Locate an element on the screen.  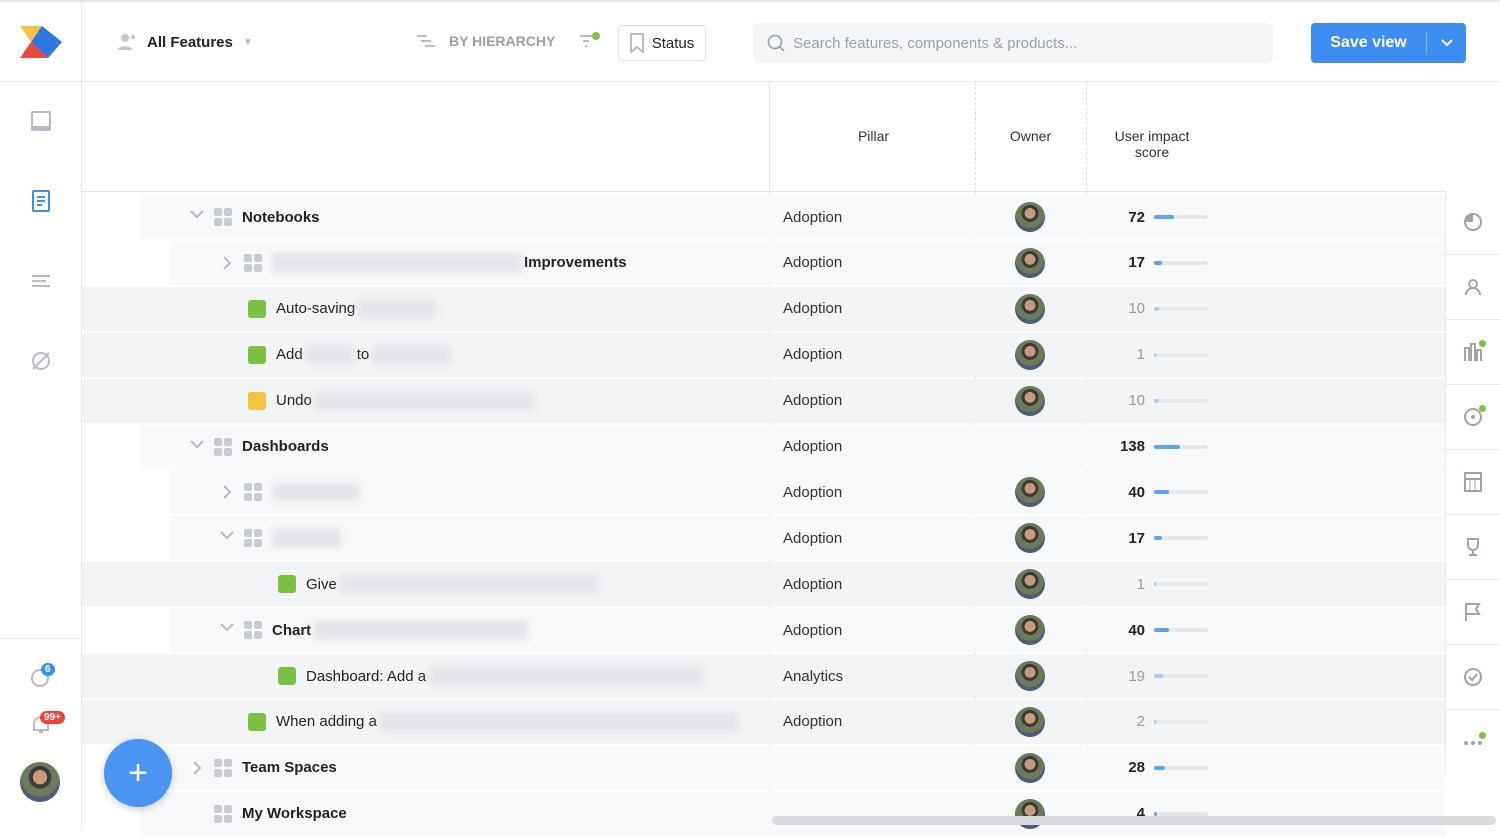
row-background is located at coordinates (763, 676).